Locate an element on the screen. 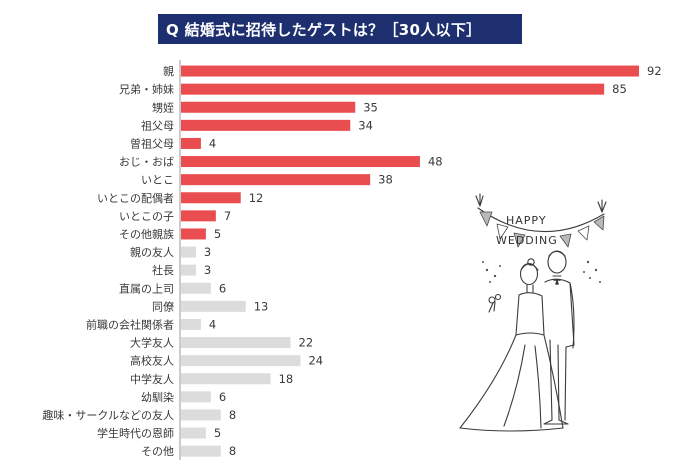 The image size is (690, 475). value-label: 24 is located at coordinates (315, 361).